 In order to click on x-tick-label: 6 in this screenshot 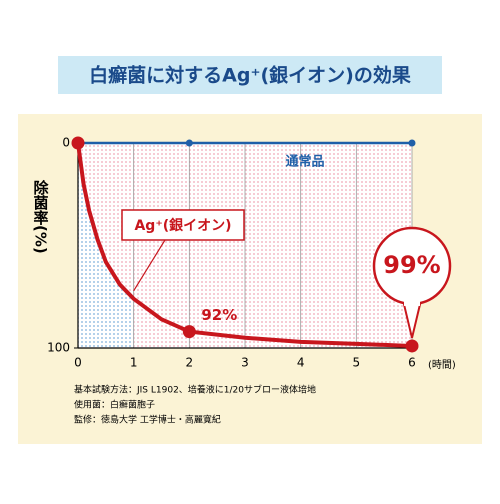, I will do `click(412, 363)`.